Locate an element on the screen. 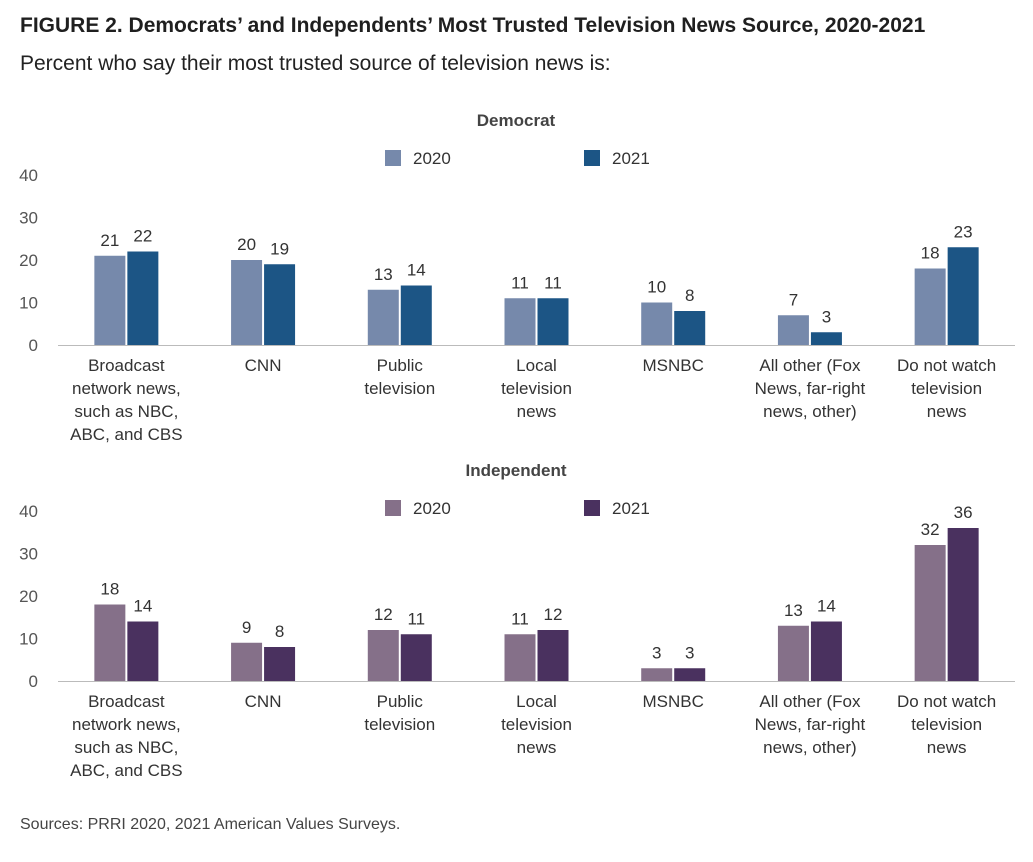 The width and height of the screenshot is (1033, 862). category-label-line: CNN is located at coordinates (263, 365).